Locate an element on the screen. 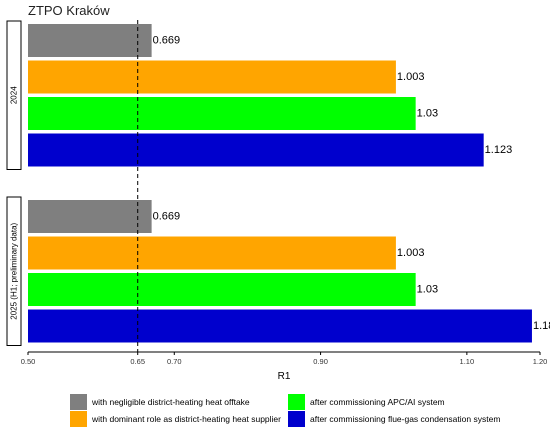 Image resolution: width=550 pixels, height=432 pixels. panel-label: 2025 (H1; preliminary data) is located at coordinates (14, 270).